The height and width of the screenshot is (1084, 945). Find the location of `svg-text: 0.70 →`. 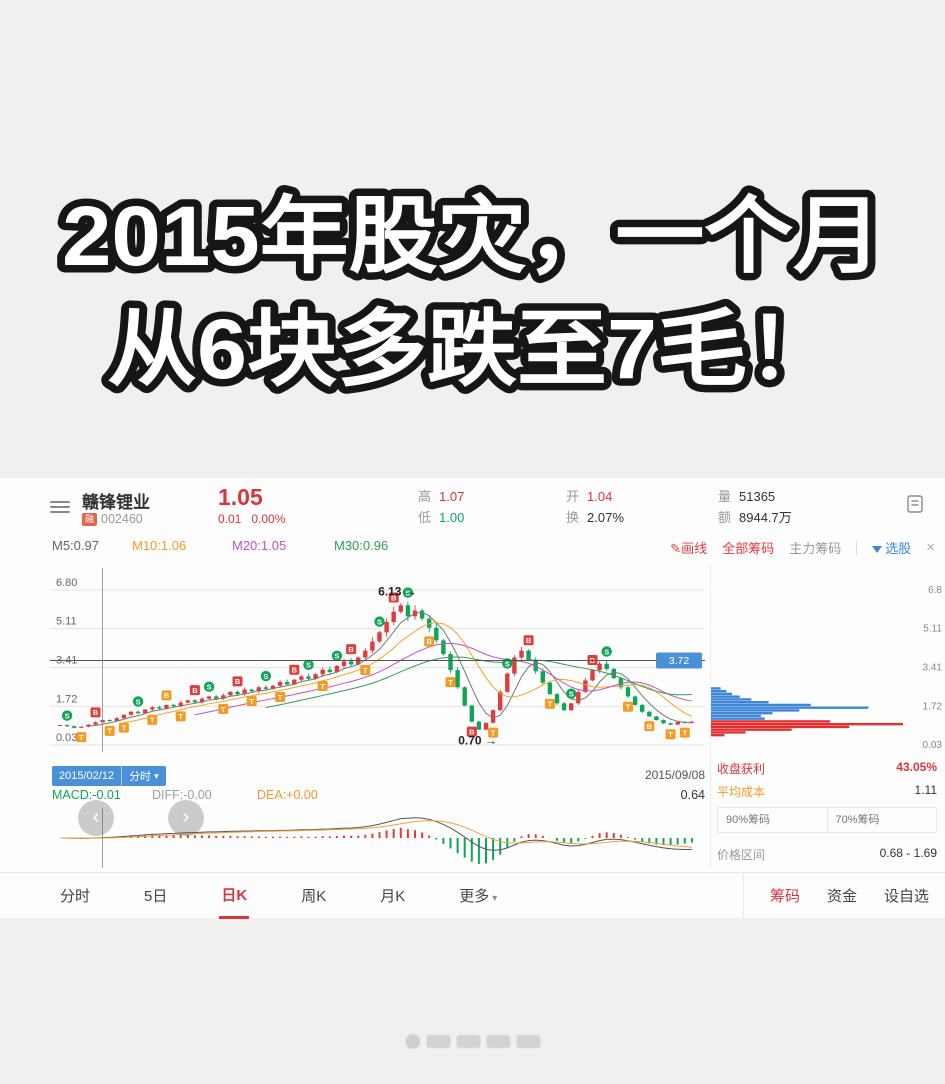

svg-text: 0.70 → is located at coordinates (477, 741).